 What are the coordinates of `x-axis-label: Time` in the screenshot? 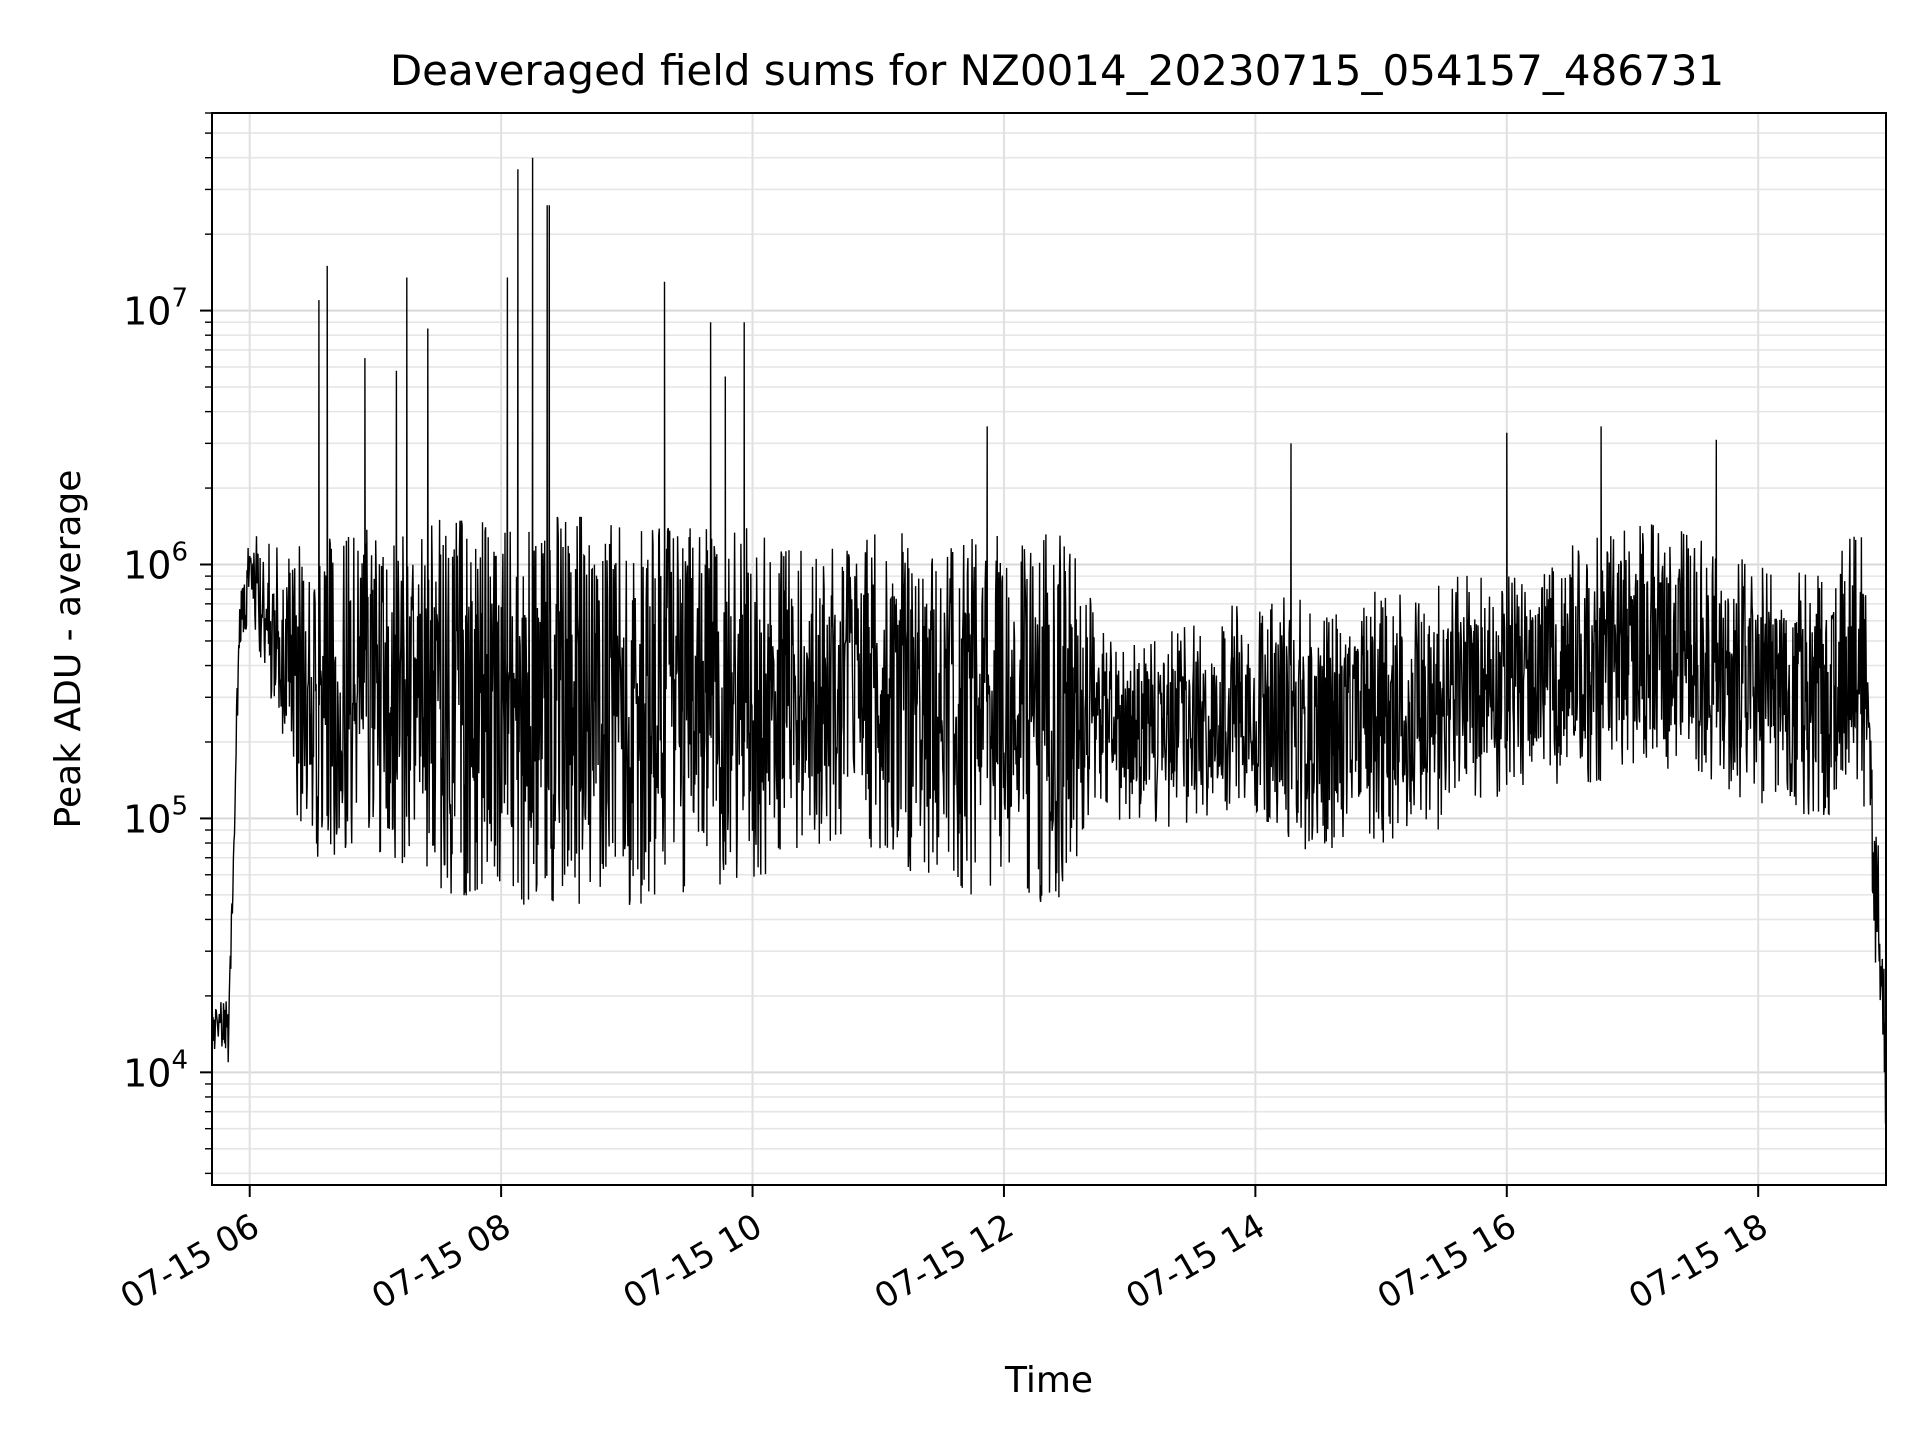 It's located at (1048, 1380).